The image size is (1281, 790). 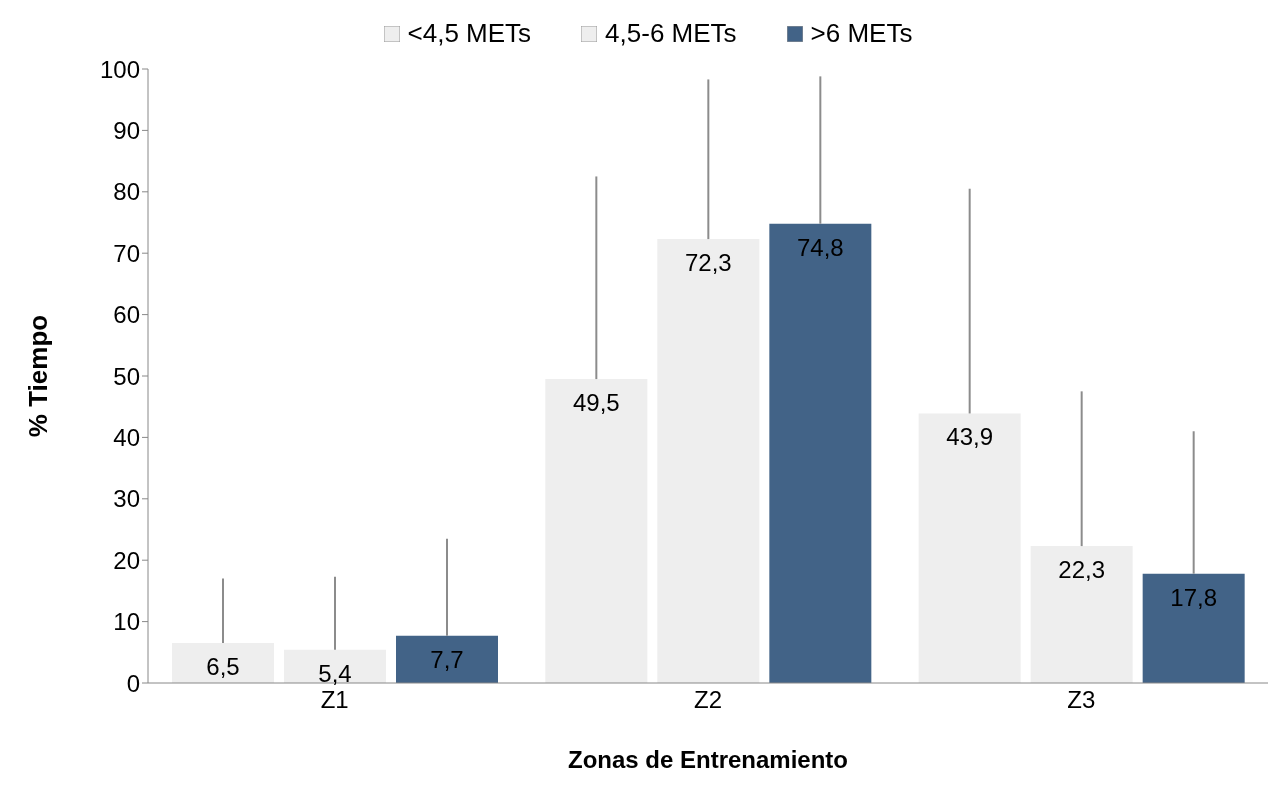 I want to click on y-tick-label: 40, so click(x=126, y=437).